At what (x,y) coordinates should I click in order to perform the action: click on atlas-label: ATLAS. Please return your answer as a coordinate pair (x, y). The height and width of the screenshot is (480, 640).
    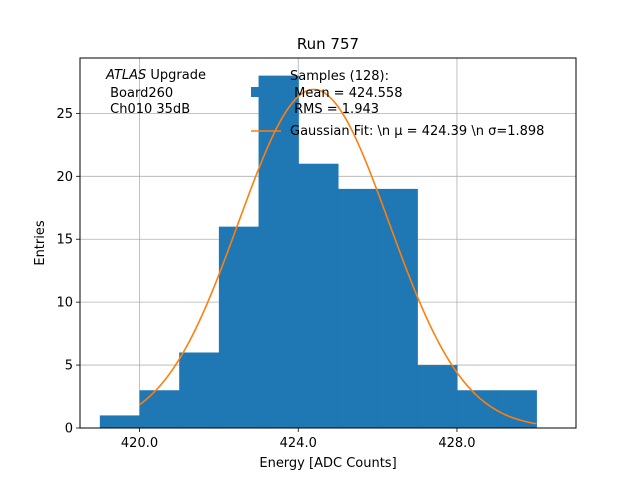
    Looking at the image, I should click on (125, 75).